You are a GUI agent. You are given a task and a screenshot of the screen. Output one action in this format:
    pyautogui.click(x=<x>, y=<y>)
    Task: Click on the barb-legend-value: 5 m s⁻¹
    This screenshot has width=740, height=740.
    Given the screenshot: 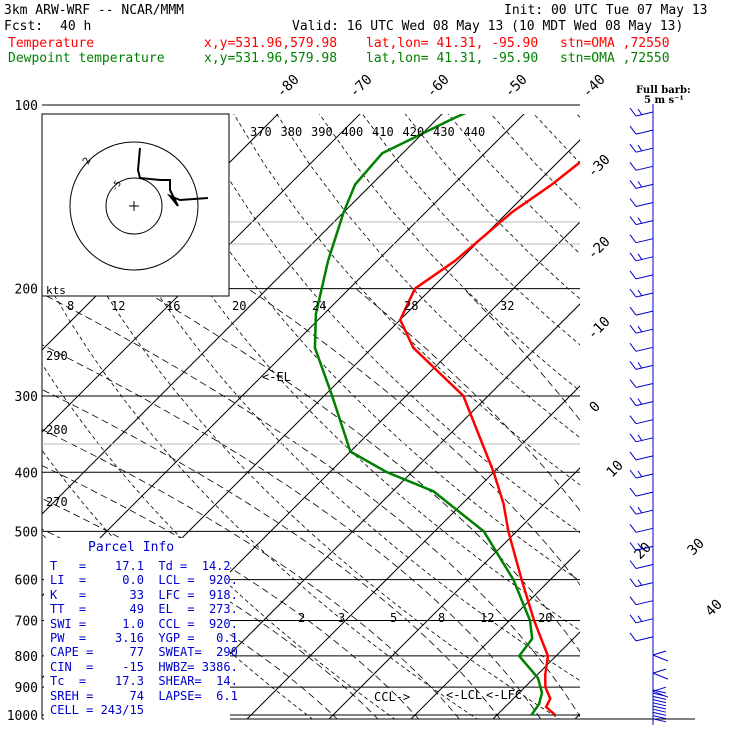 What is the action you would take?
    pyautogui.click(x=664, y=100)
    